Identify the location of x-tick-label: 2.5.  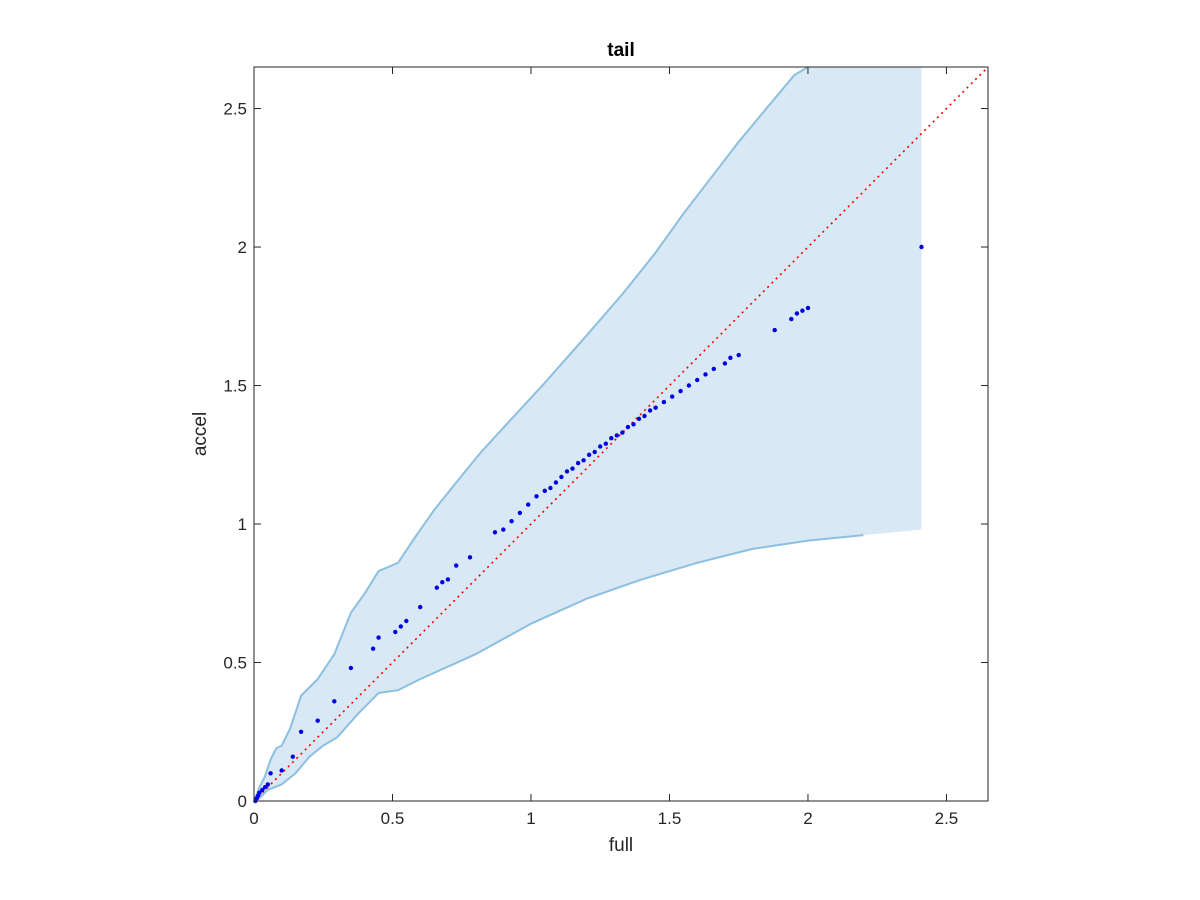
(947, 818).